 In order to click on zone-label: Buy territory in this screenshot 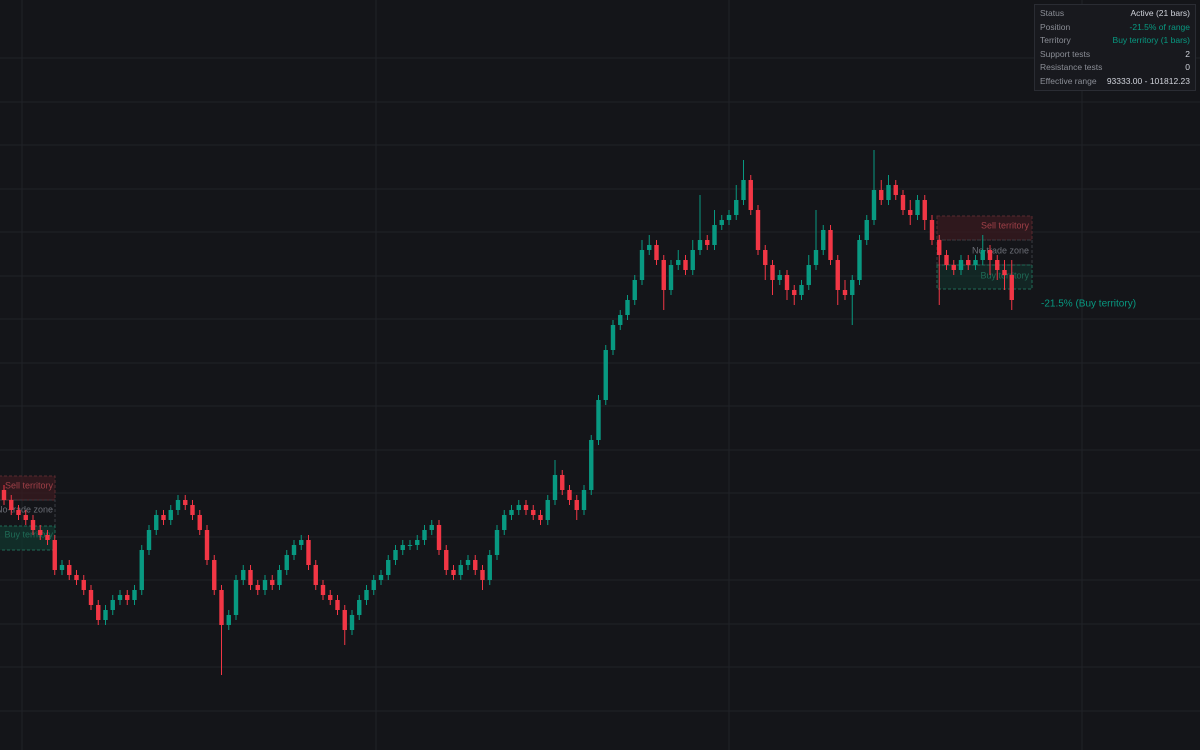, I will do `click(28, 534)`.